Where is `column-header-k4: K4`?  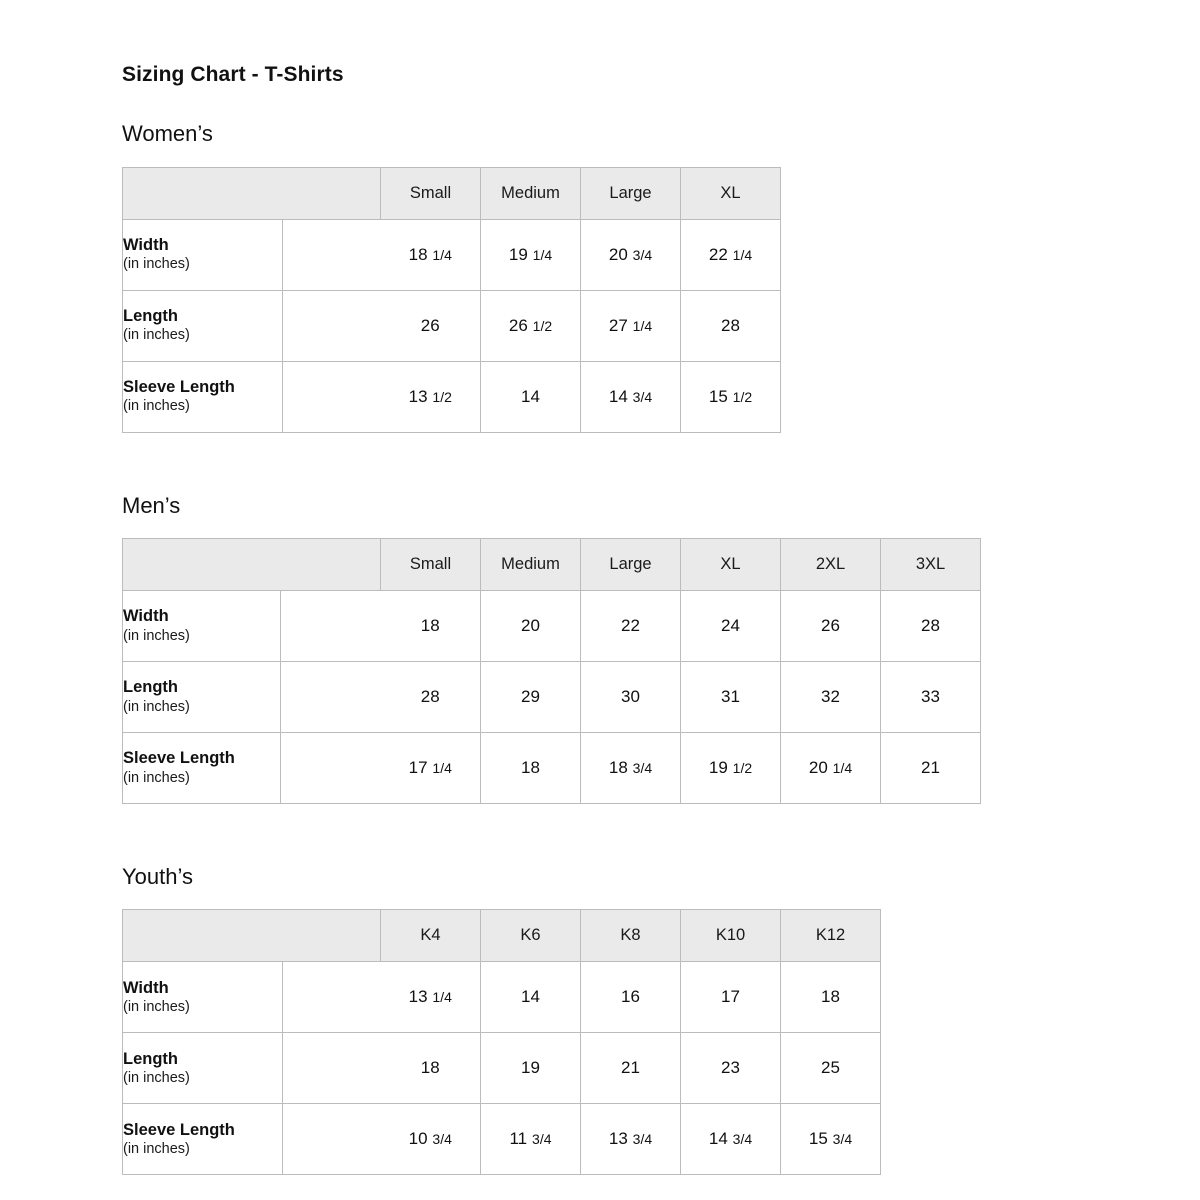 column-header-k4: K4 is located at coordinates (430, 936).